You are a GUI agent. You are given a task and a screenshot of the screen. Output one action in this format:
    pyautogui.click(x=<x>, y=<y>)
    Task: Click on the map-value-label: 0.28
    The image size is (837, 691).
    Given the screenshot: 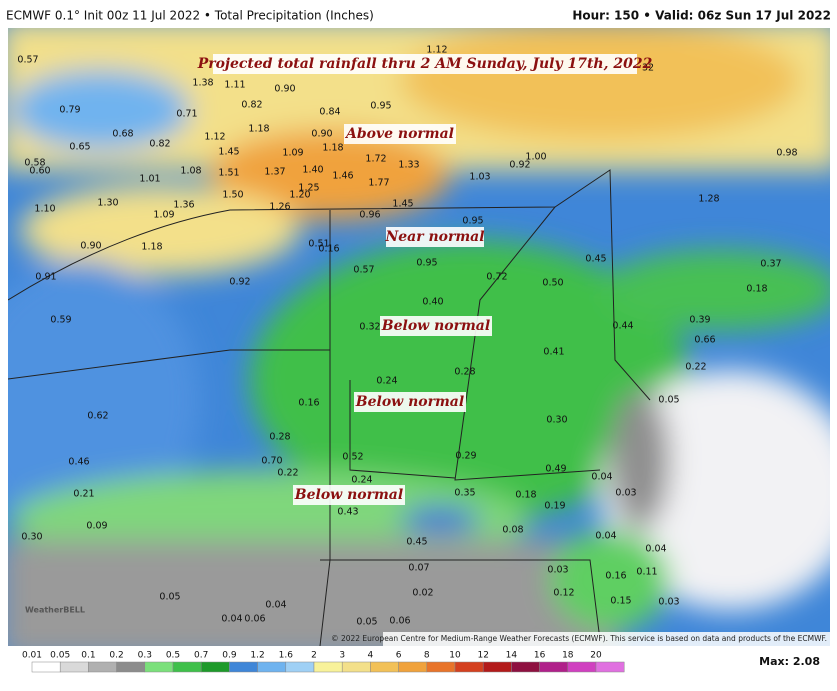 What is the action you would take?
    pyautogui.click(x=464, y=372)
    